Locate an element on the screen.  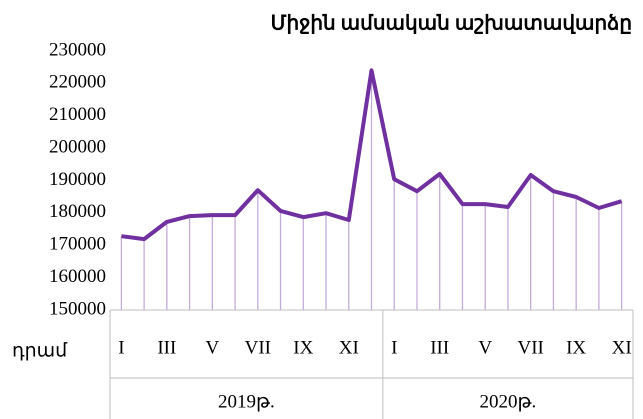
group-label: 2020թ. is located at coordinates (508, 401).